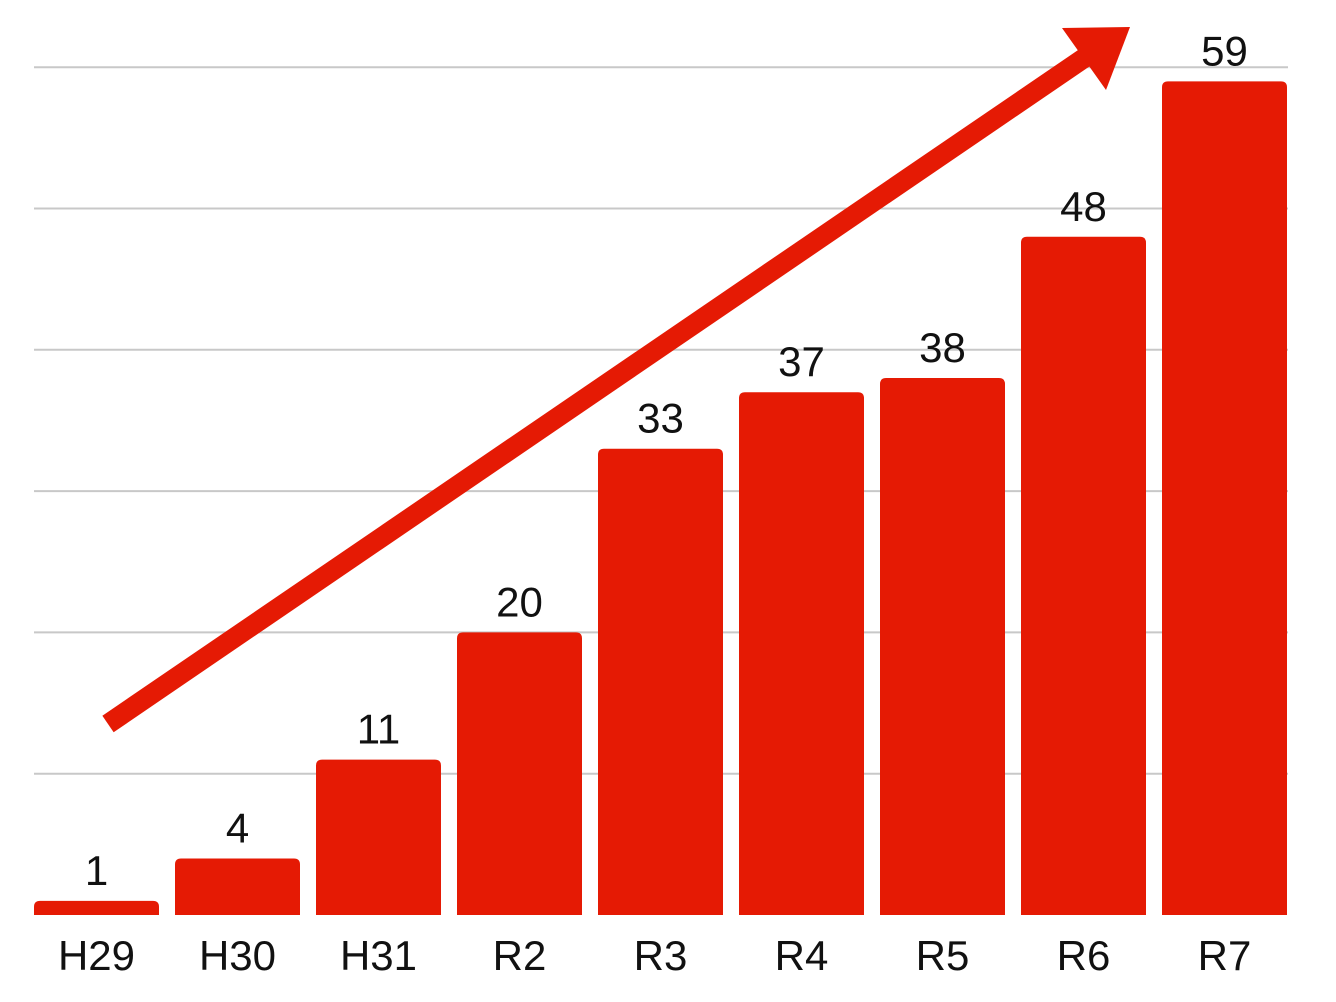 The width and height of the screenshot is (1336, 1002). Describe the element at coordinates (96, 870) in the screenshot. I see `data-label-h29: 1` at that location.